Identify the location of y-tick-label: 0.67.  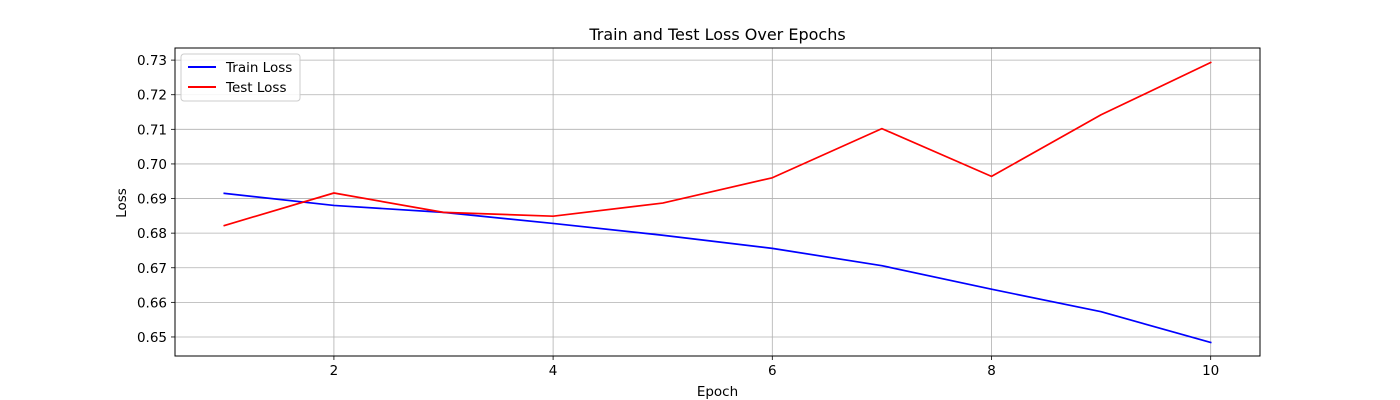
(152, 269).